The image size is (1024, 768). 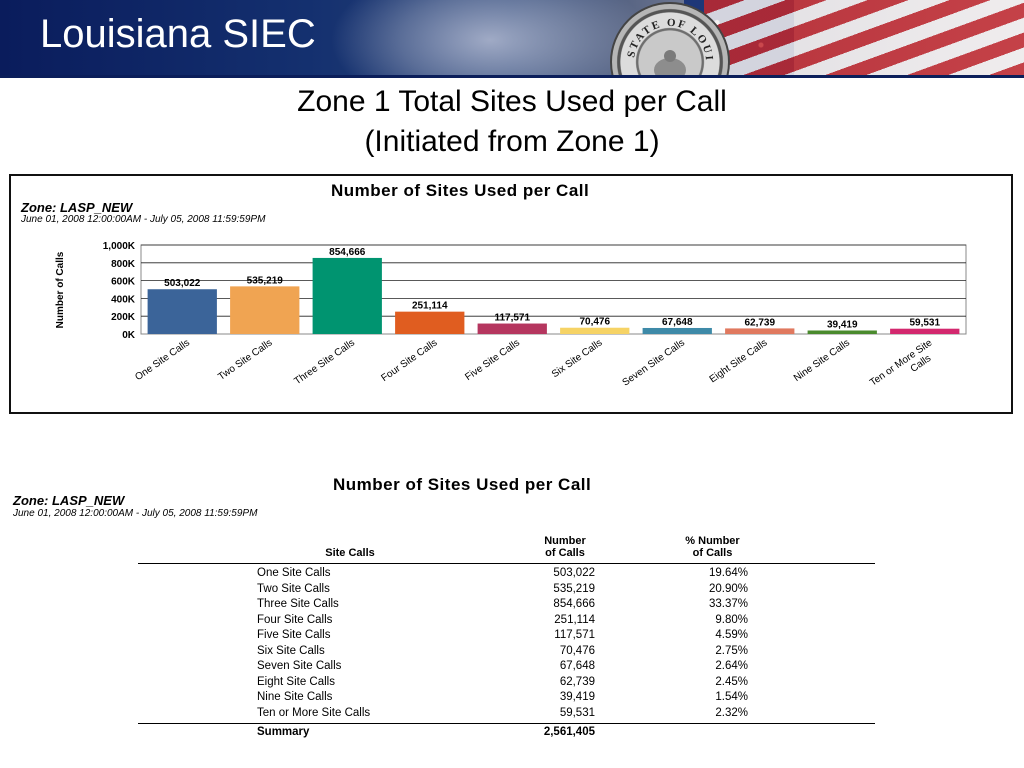 What do you see at coordinates (574, 604) in the screenshot?
I see `row-num-calls: 854,666` at bounding box center [574, 604].